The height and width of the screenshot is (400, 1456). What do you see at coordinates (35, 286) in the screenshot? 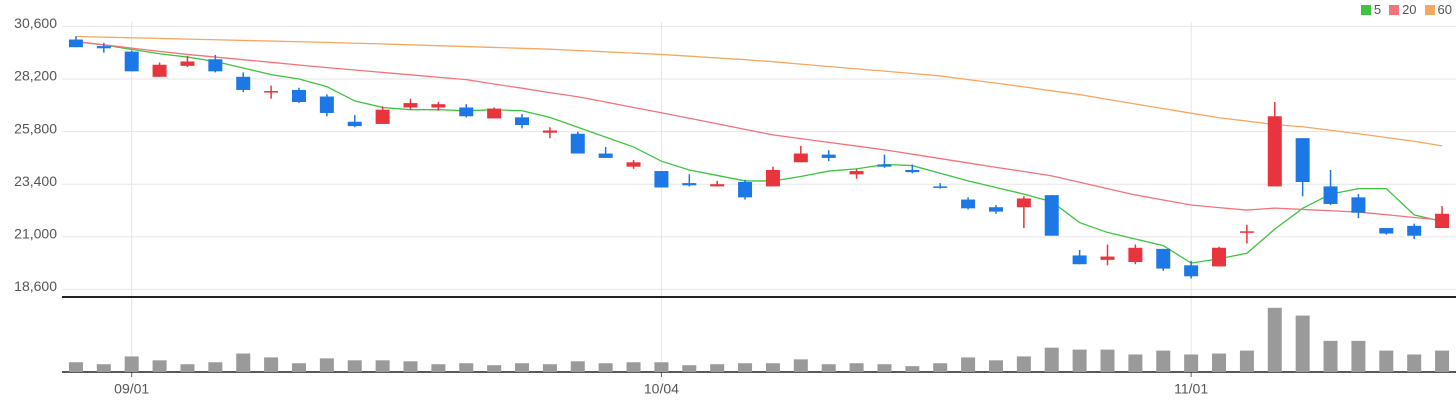
I see `y-tick-label: 18,600` at bounding box center [35, 286].